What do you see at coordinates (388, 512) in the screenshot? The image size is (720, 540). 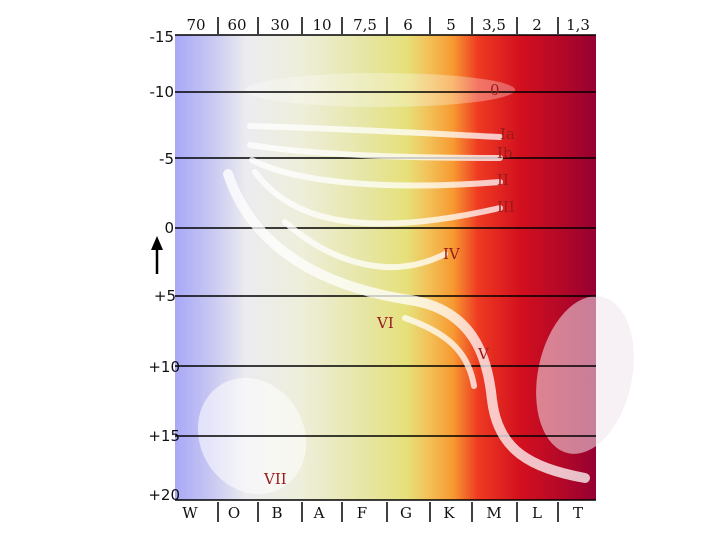 I see `bottom-separators` at bounding box center [388, 512].